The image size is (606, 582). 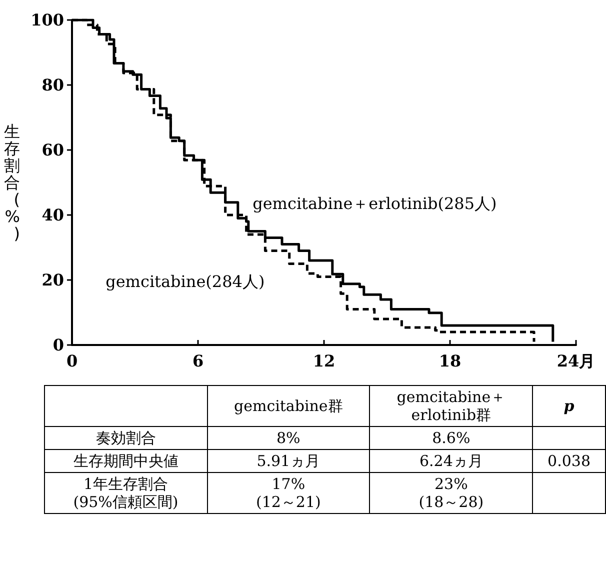 What do you see at coordinates (185, 281) in the screenshot?
I see `series-label: gemcitabine(284人)` at bounding box center [185, 281].